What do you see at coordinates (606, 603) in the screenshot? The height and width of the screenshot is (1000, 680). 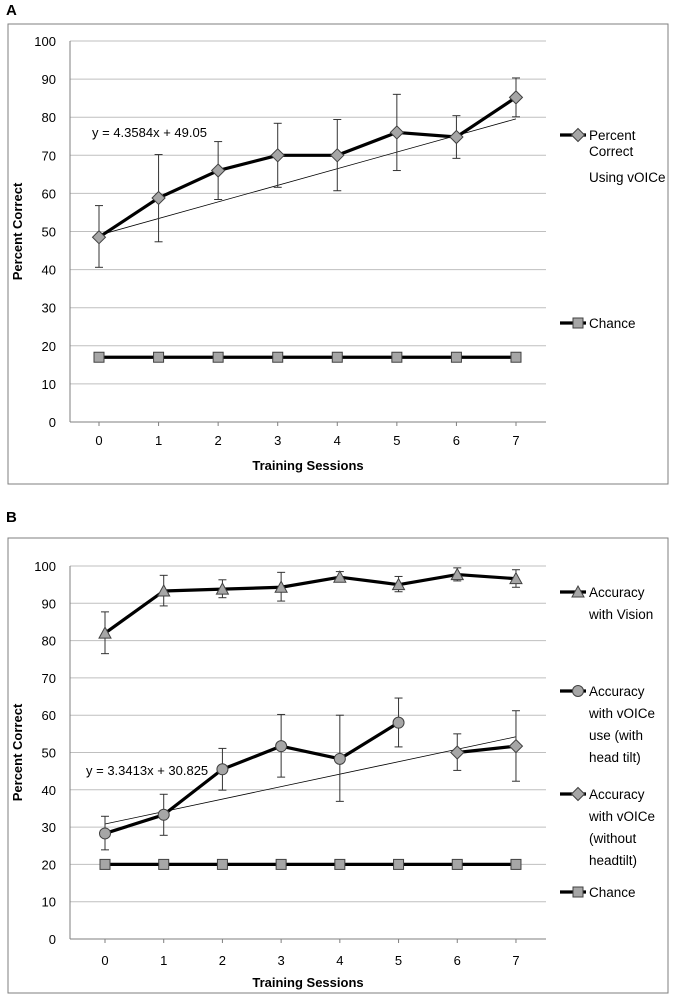 I see `legend-entry: Accuracy with Vision` at bounding box center [606, 603].